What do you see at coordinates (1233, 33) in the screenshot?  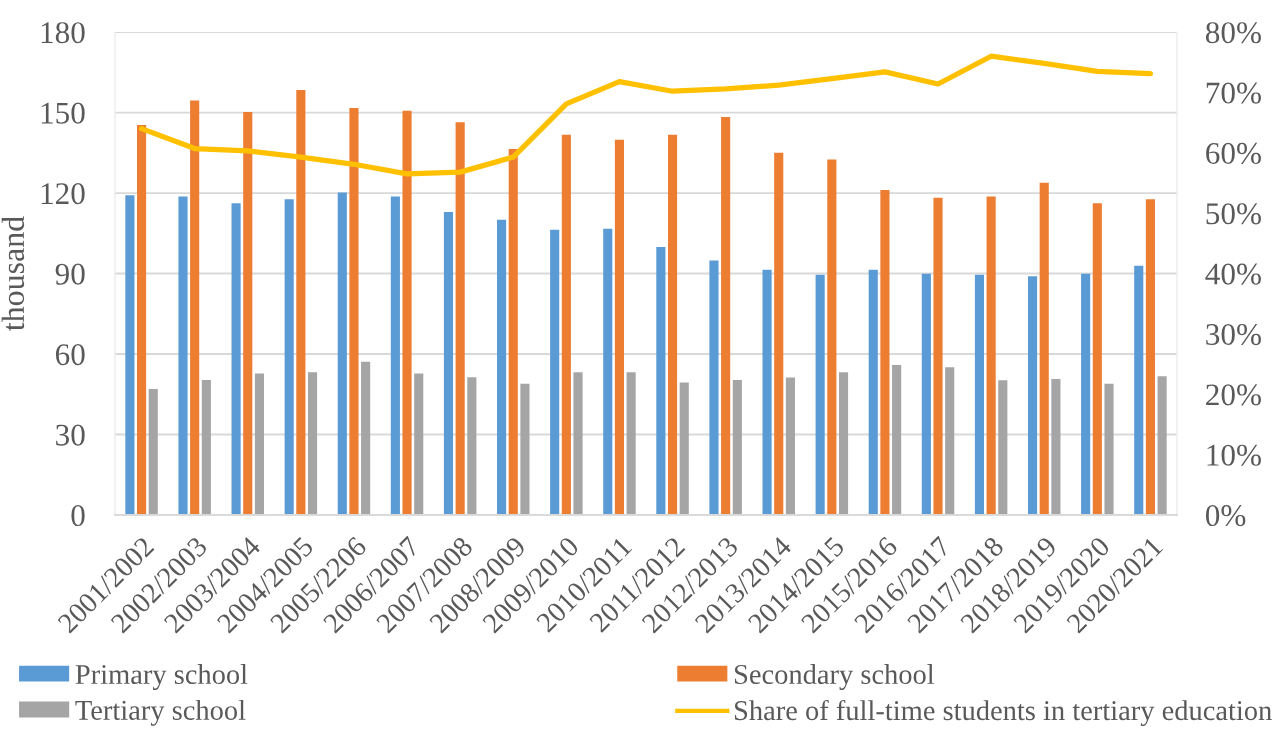 I see `y2-tick-label: 80%` at bounding box center [1233, 33].